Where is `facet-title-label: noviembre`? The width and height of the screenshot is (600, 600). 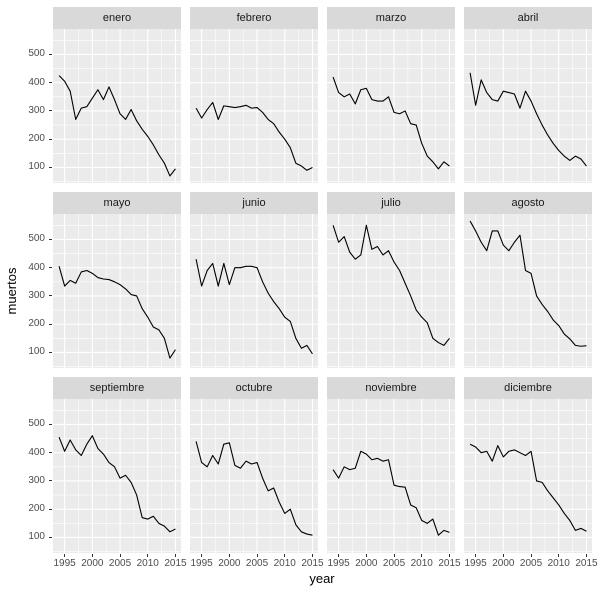
facet-title-label: noviembre is located at coordinates (391, 387).